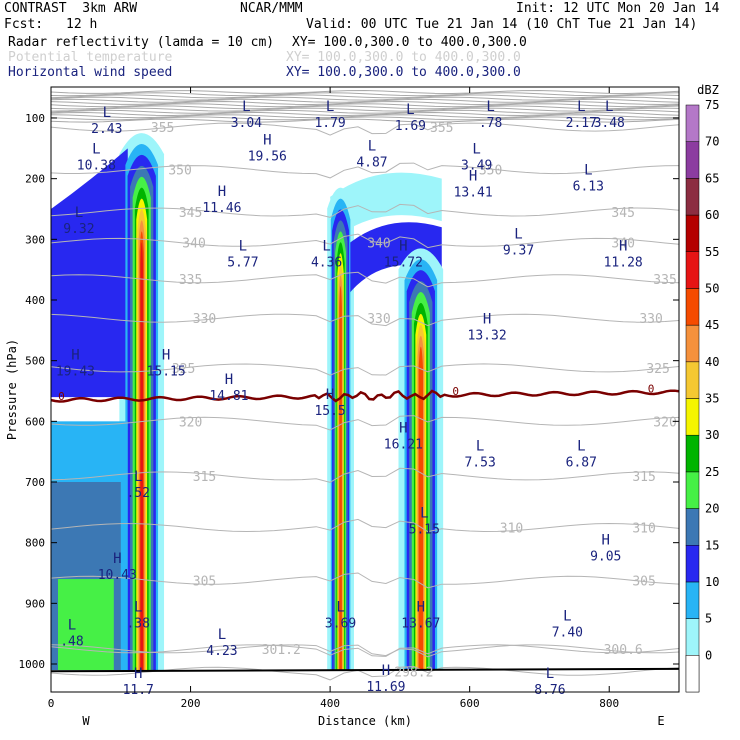 The height and width of the screenshot is (740, 740). What do you see at coordinates (385, 687) in the screenshot?
I see `wind-extremum-value: 11.69` at bounding box center [385, 687].